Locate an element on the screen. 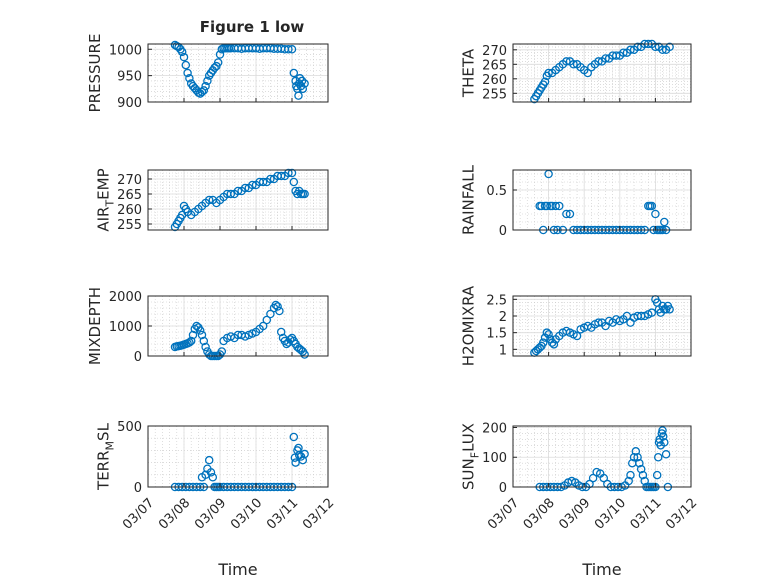 Image resolution: width=778 pixels, height=583 pixels. y-tick-label: 950 is located at coordinates (129, 77).